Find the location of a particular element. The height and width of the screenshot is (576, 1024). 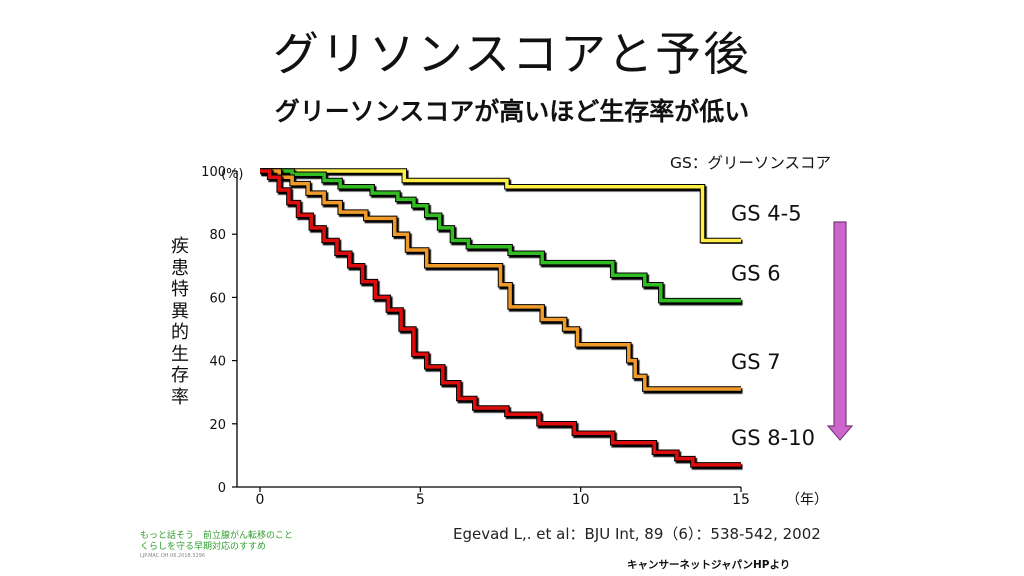

chart-labels-layer: GS 4-5 GS 6 GS 7 GS 8-10 is located at coordinates (773, 326).